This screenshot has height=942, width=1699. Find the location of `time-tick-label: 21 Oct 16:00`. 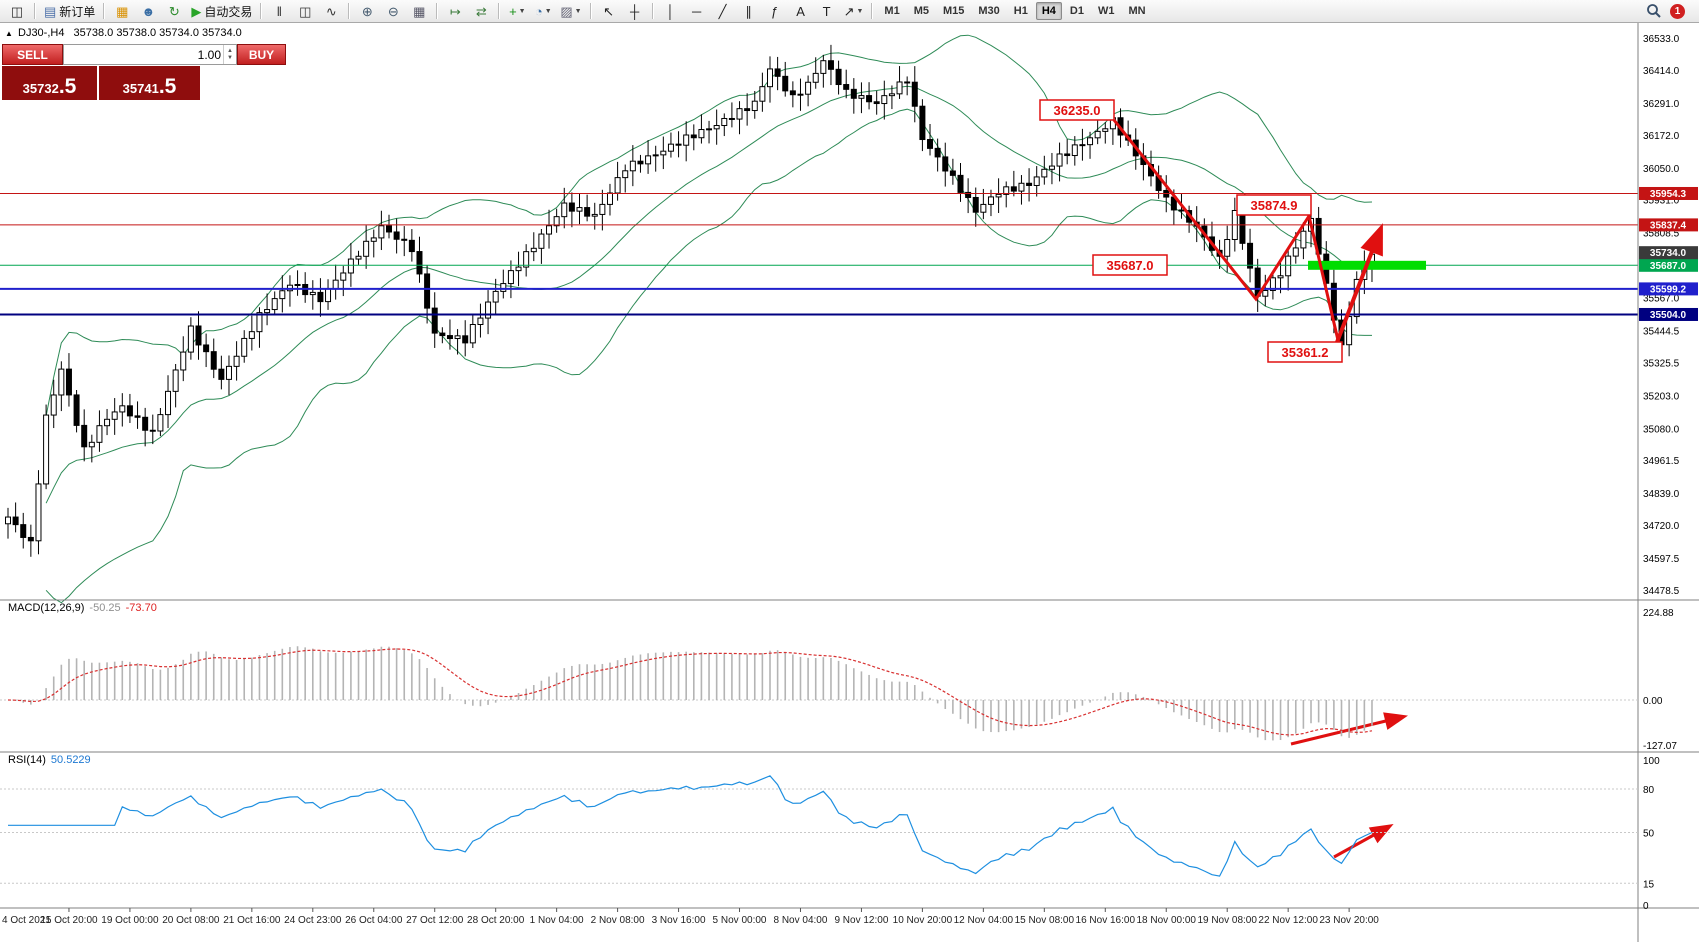

time-tick-label: 21 Oct 16:00 is located at coordinates (252, 920).